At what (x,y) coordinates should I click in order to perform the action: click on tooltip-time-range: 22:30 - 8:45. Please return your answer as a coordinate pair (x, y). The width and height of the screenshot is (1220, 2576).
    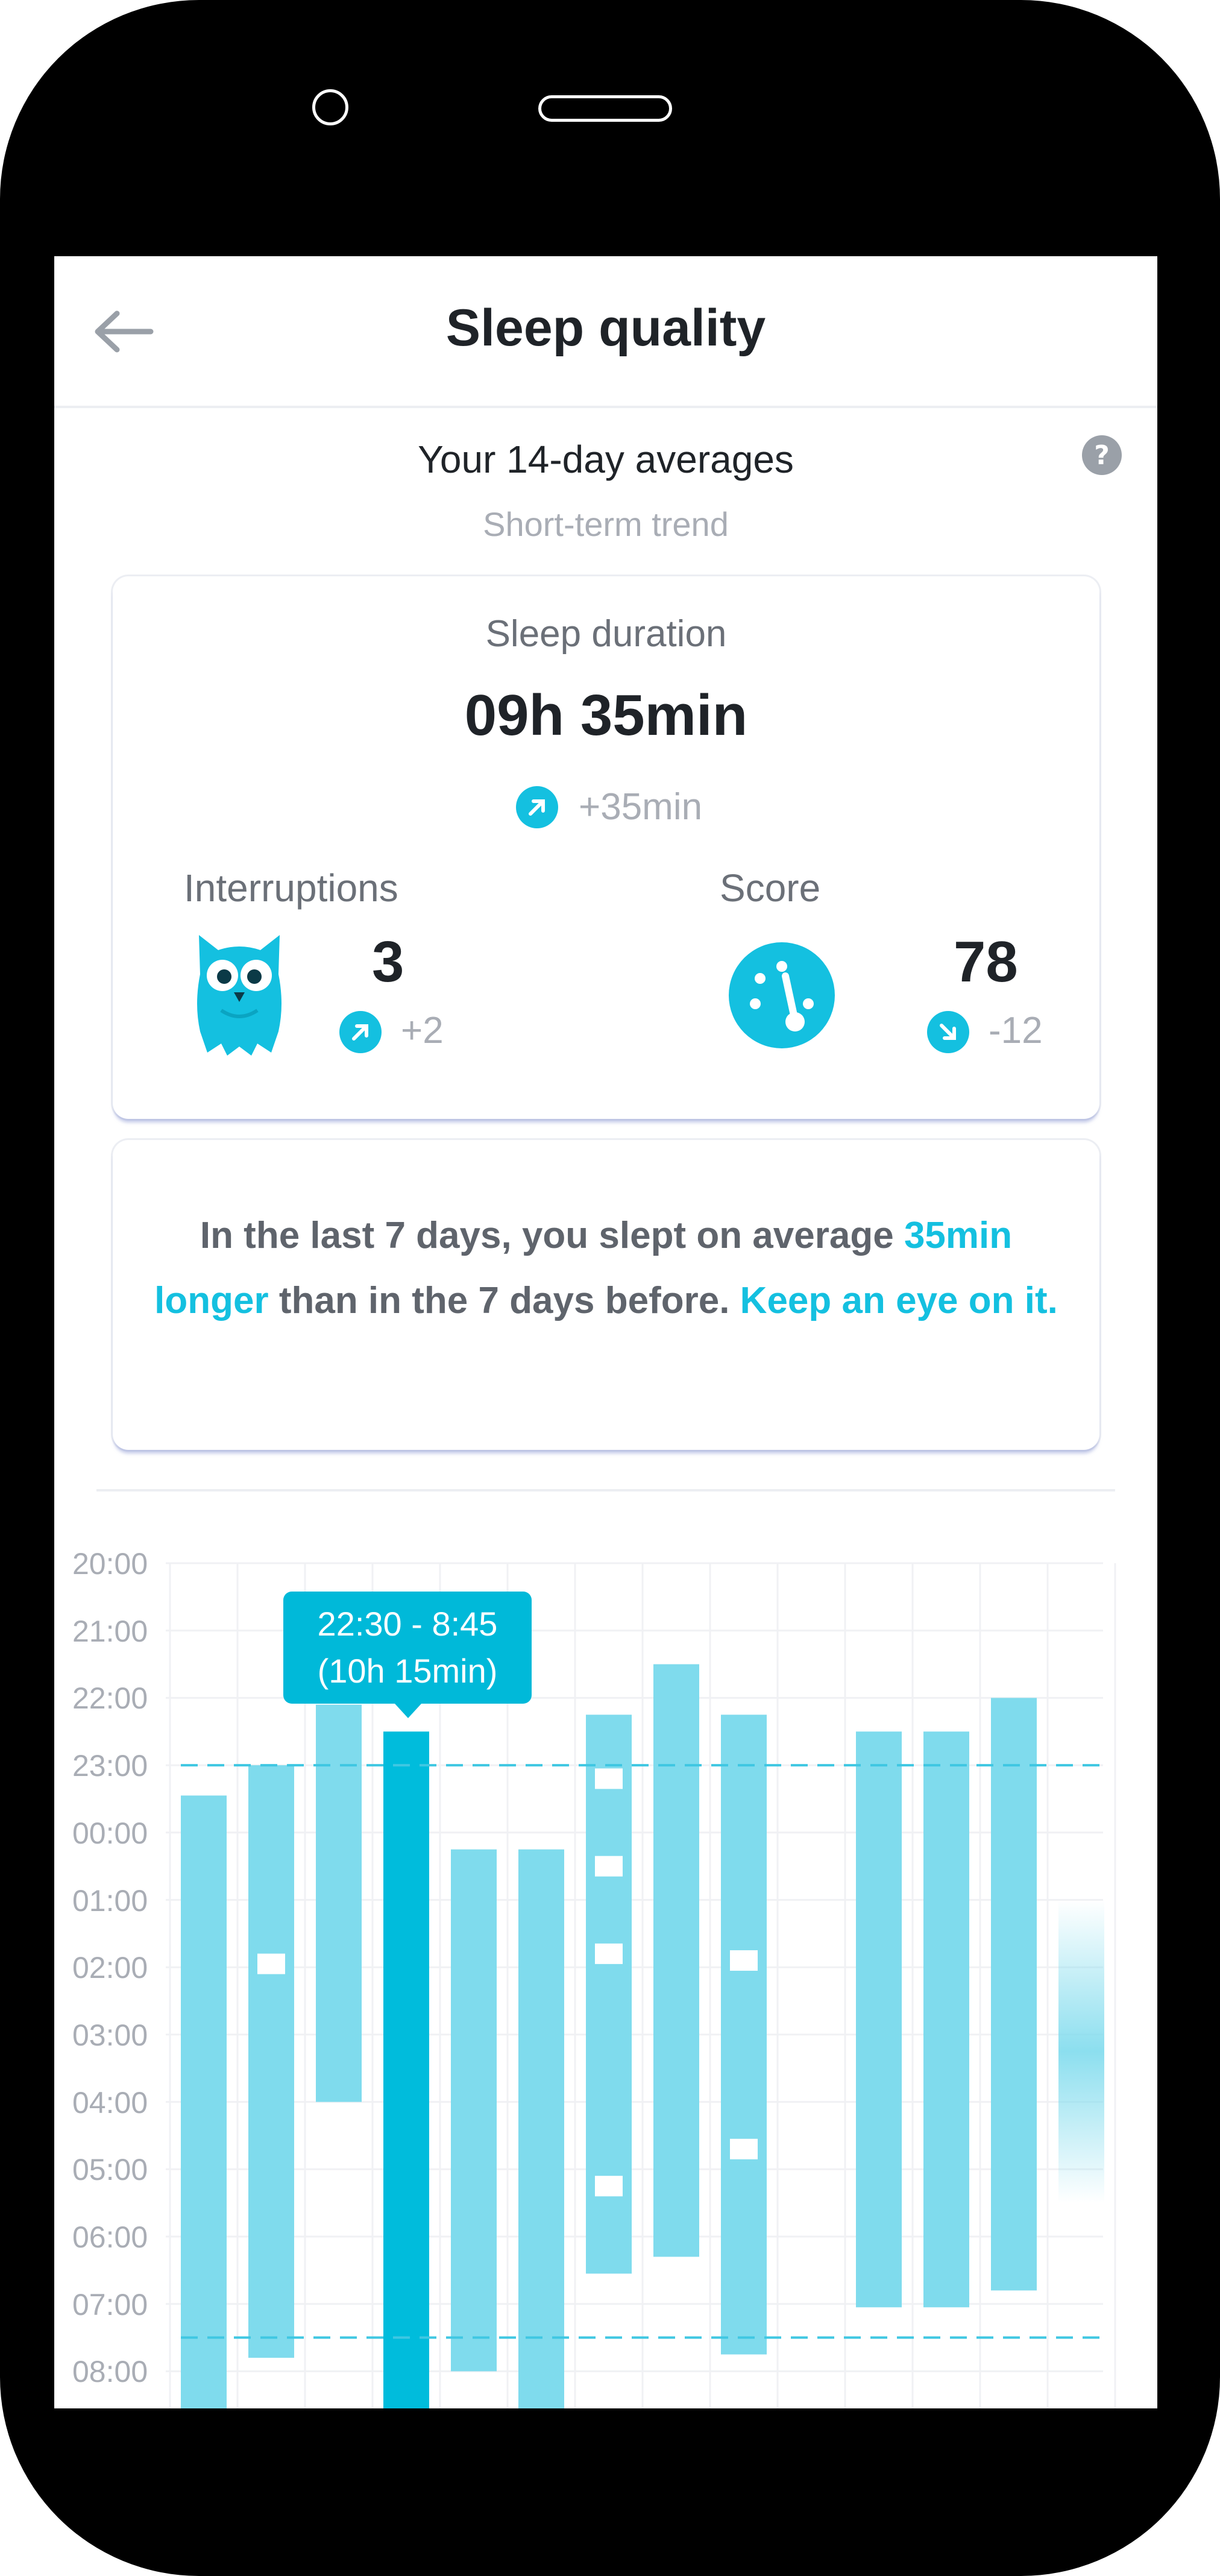
    Looking at the image, I should click on (407, 1624).